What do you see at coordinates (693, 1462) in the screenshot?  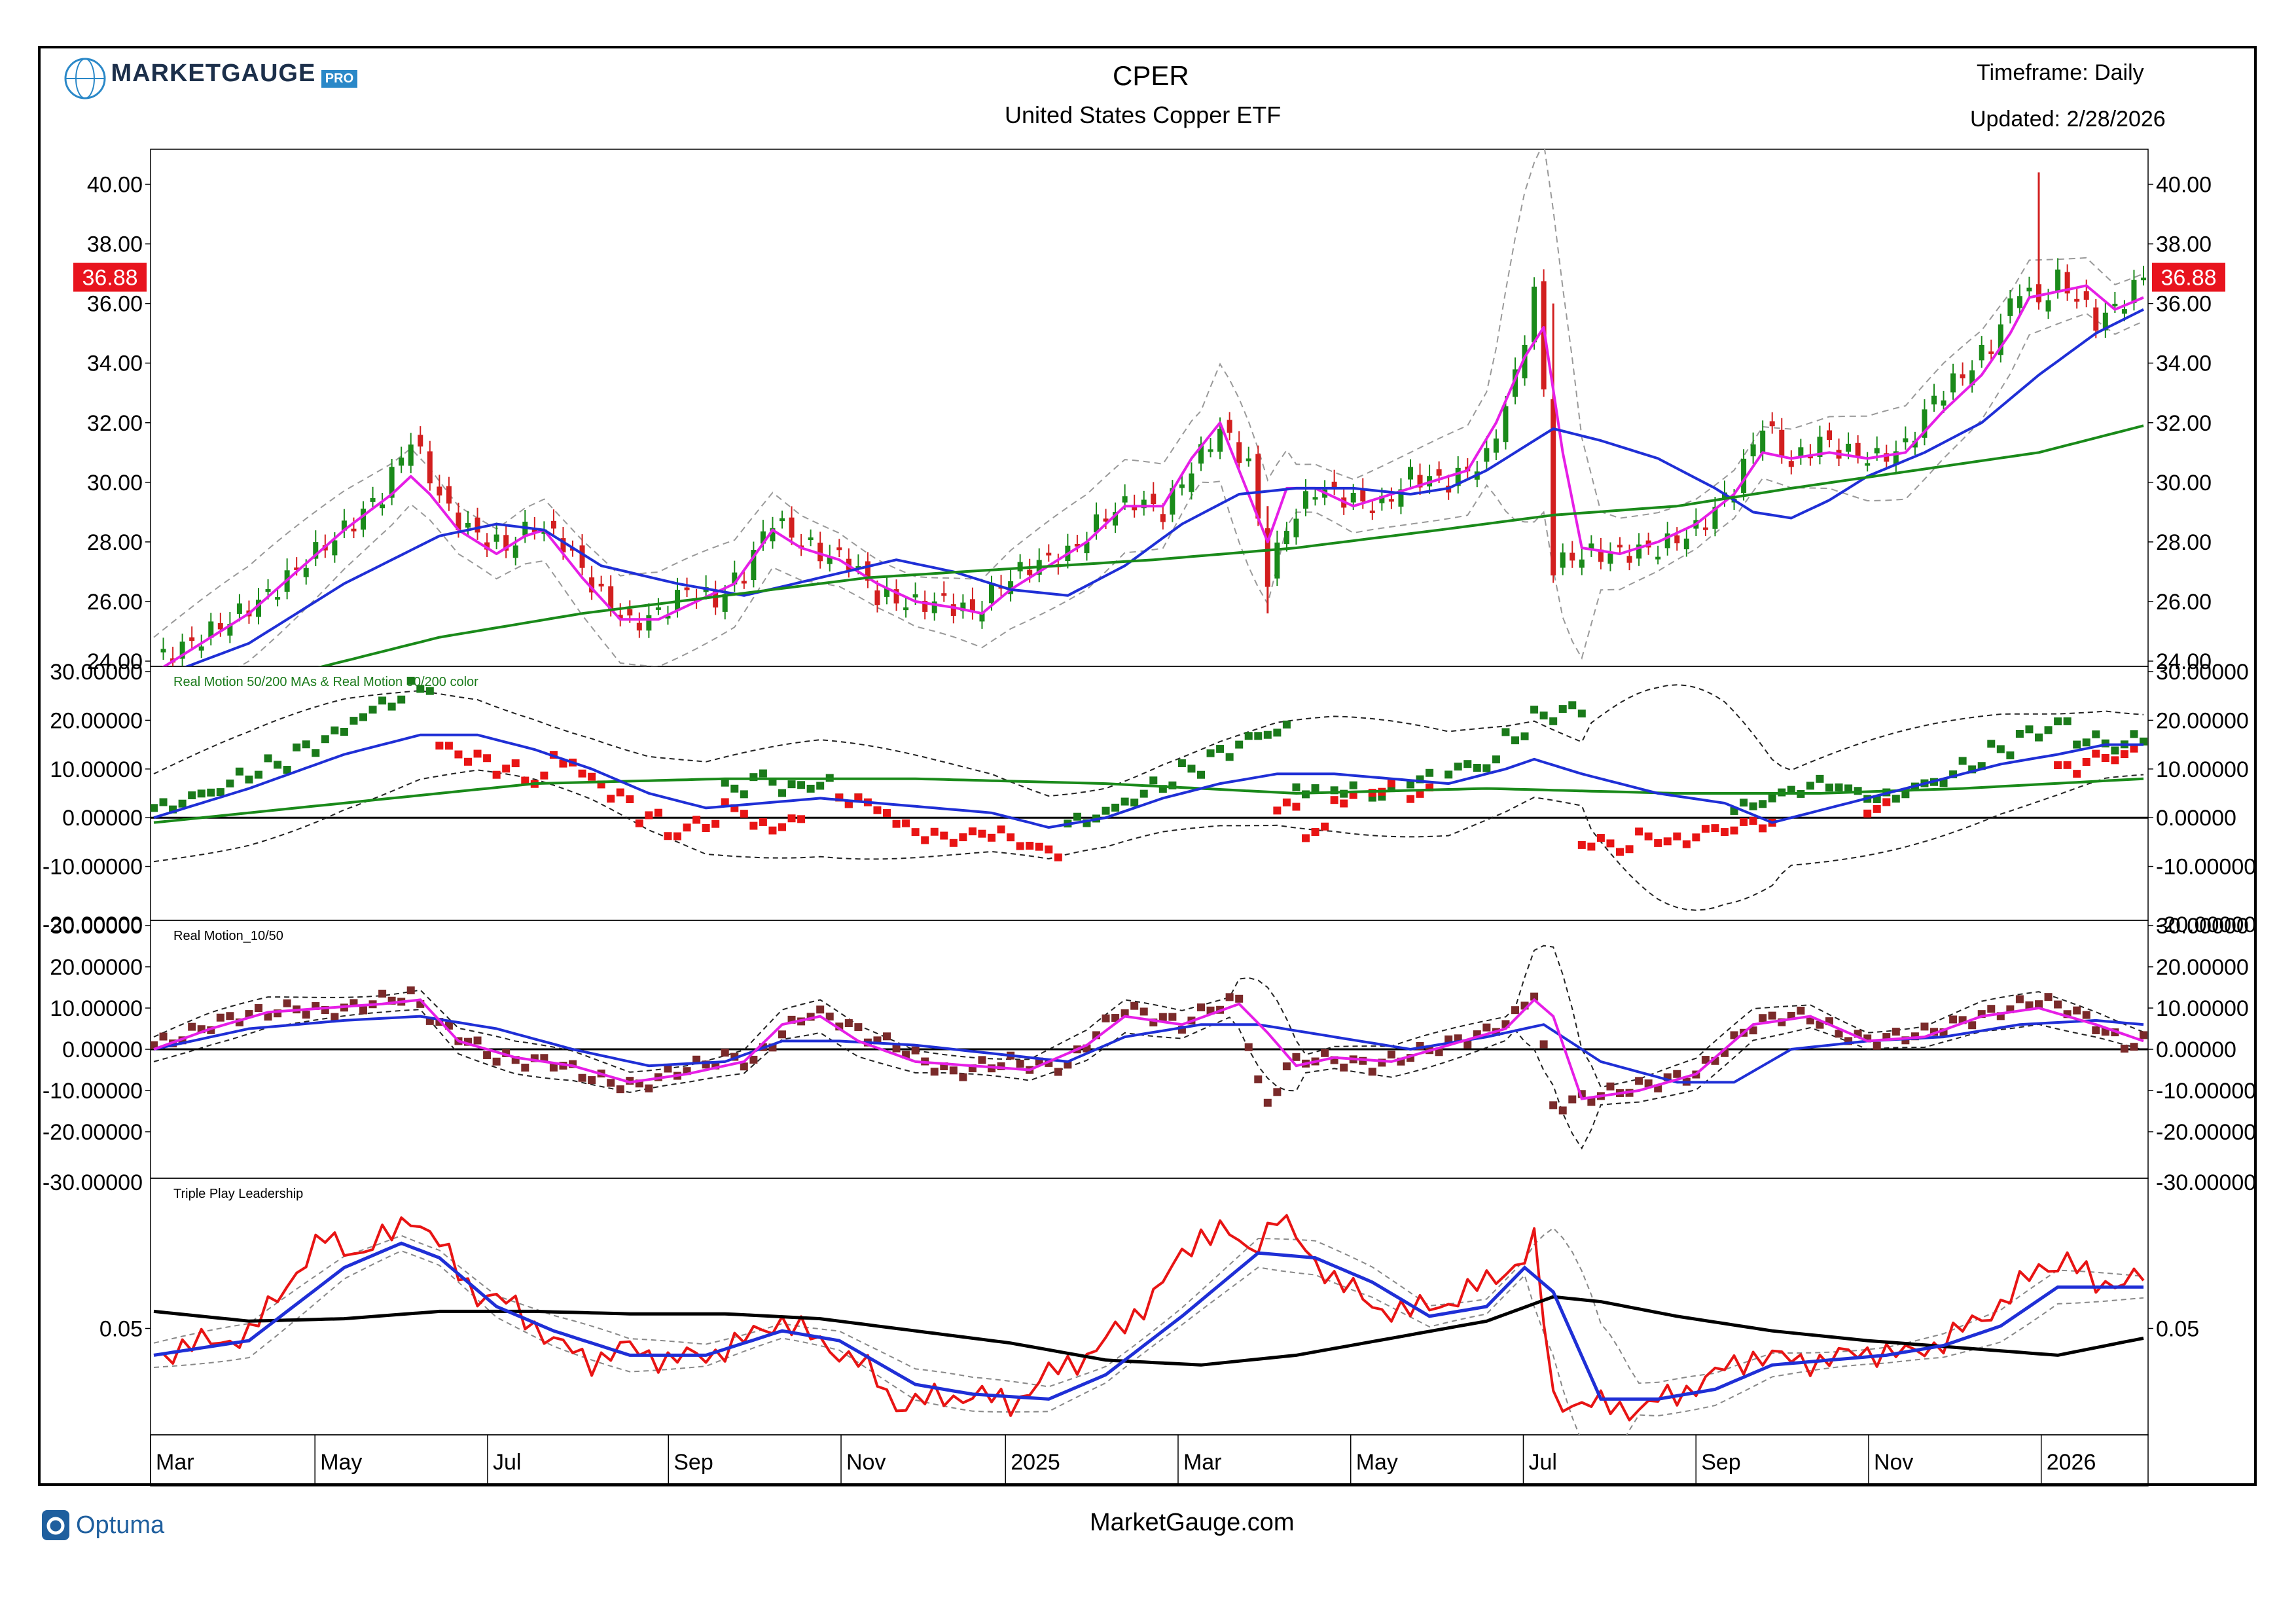 I see `x-tick-label: Sep` at bounding box center [693, 1462].